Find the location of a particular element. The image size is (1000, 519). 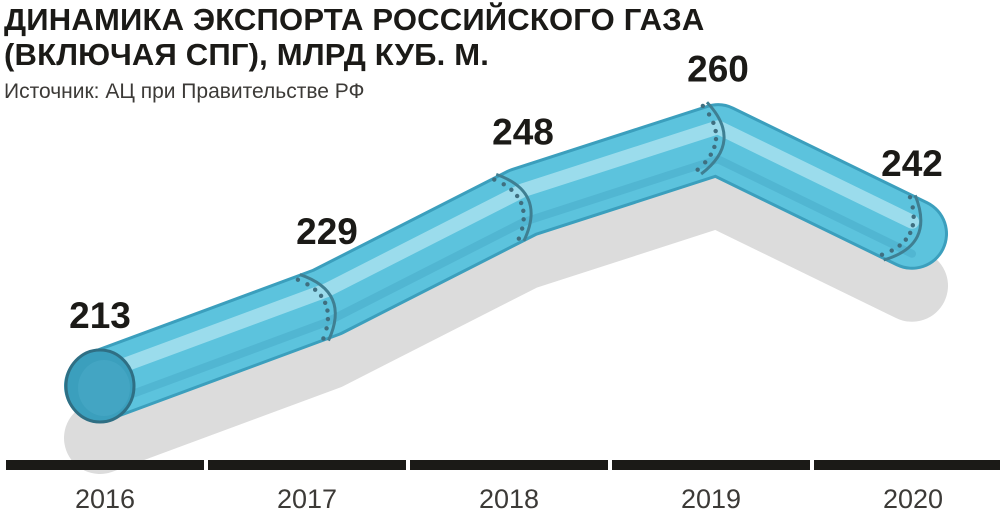

tick-label: 2019 is located at coordinates (711, 499).